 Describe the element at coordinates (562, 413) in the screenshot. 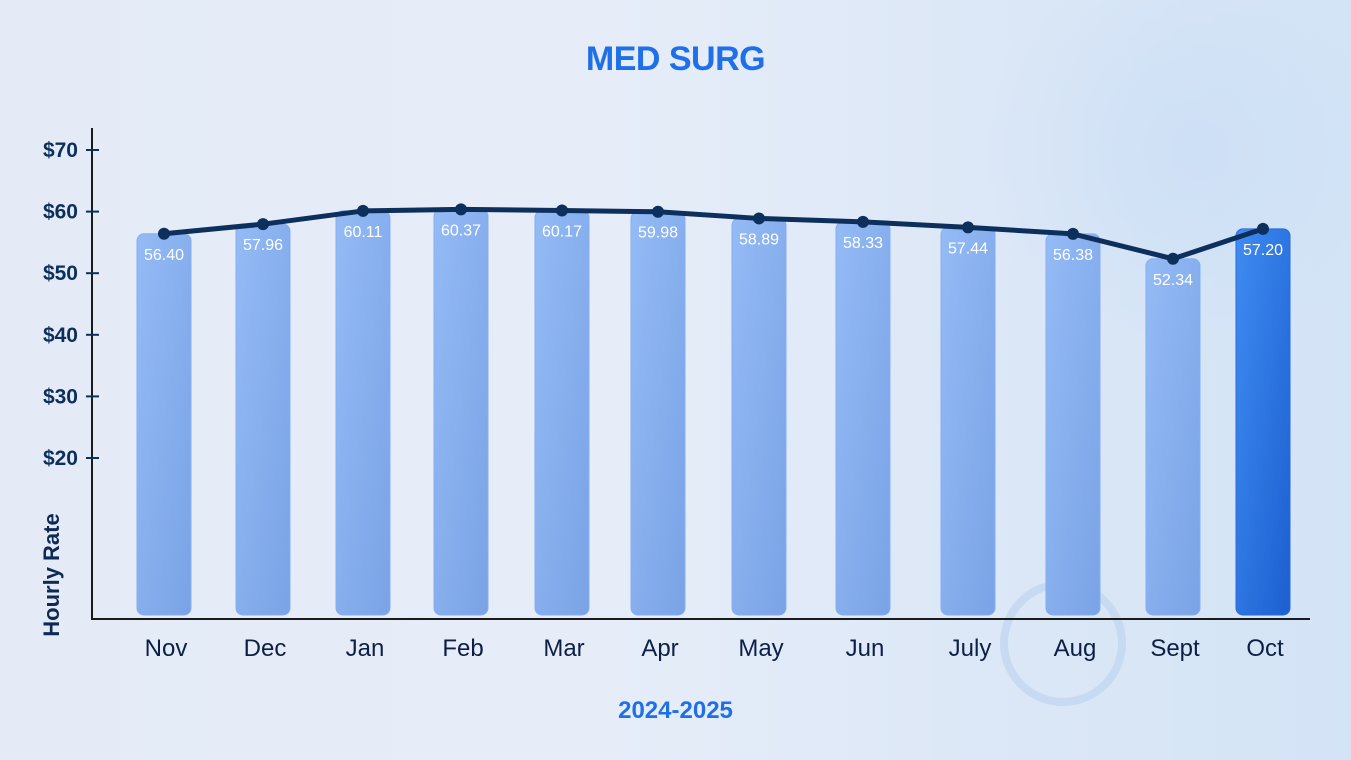

I see `bar-mar` at that location.